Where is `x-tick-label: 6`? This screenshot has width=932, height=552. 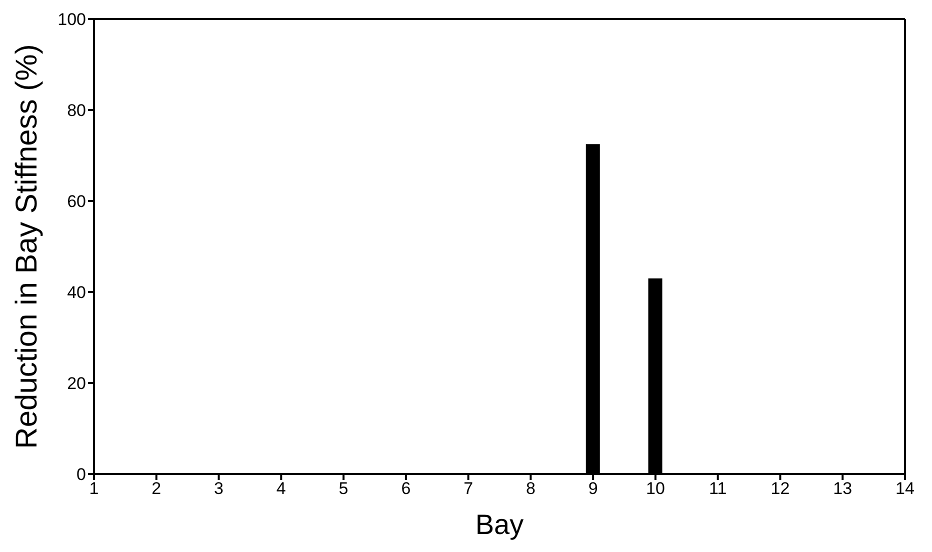 x-tick-label: 6 is located at coordinates (406, 488).